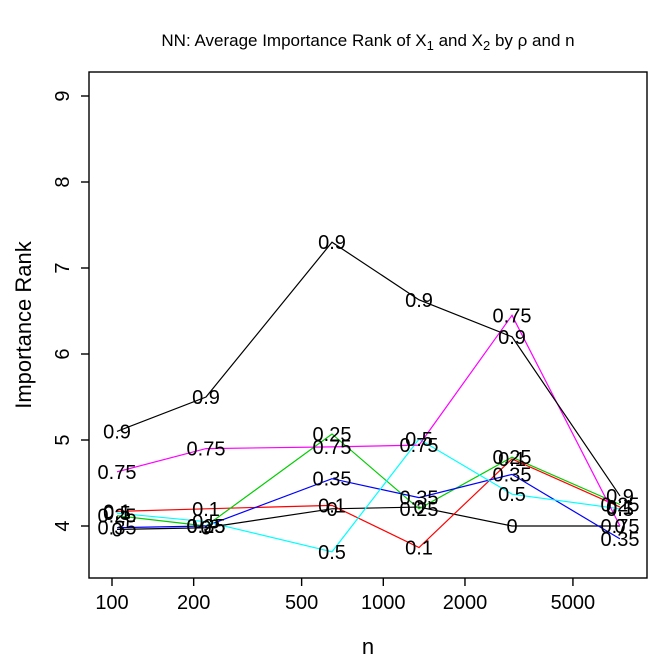 The width and height of the screenshot is (672, 672). What do you see at coordinates (486, 45) in the screenshot?
I see `title-subscript: 2` at bounding box center [486, 45].